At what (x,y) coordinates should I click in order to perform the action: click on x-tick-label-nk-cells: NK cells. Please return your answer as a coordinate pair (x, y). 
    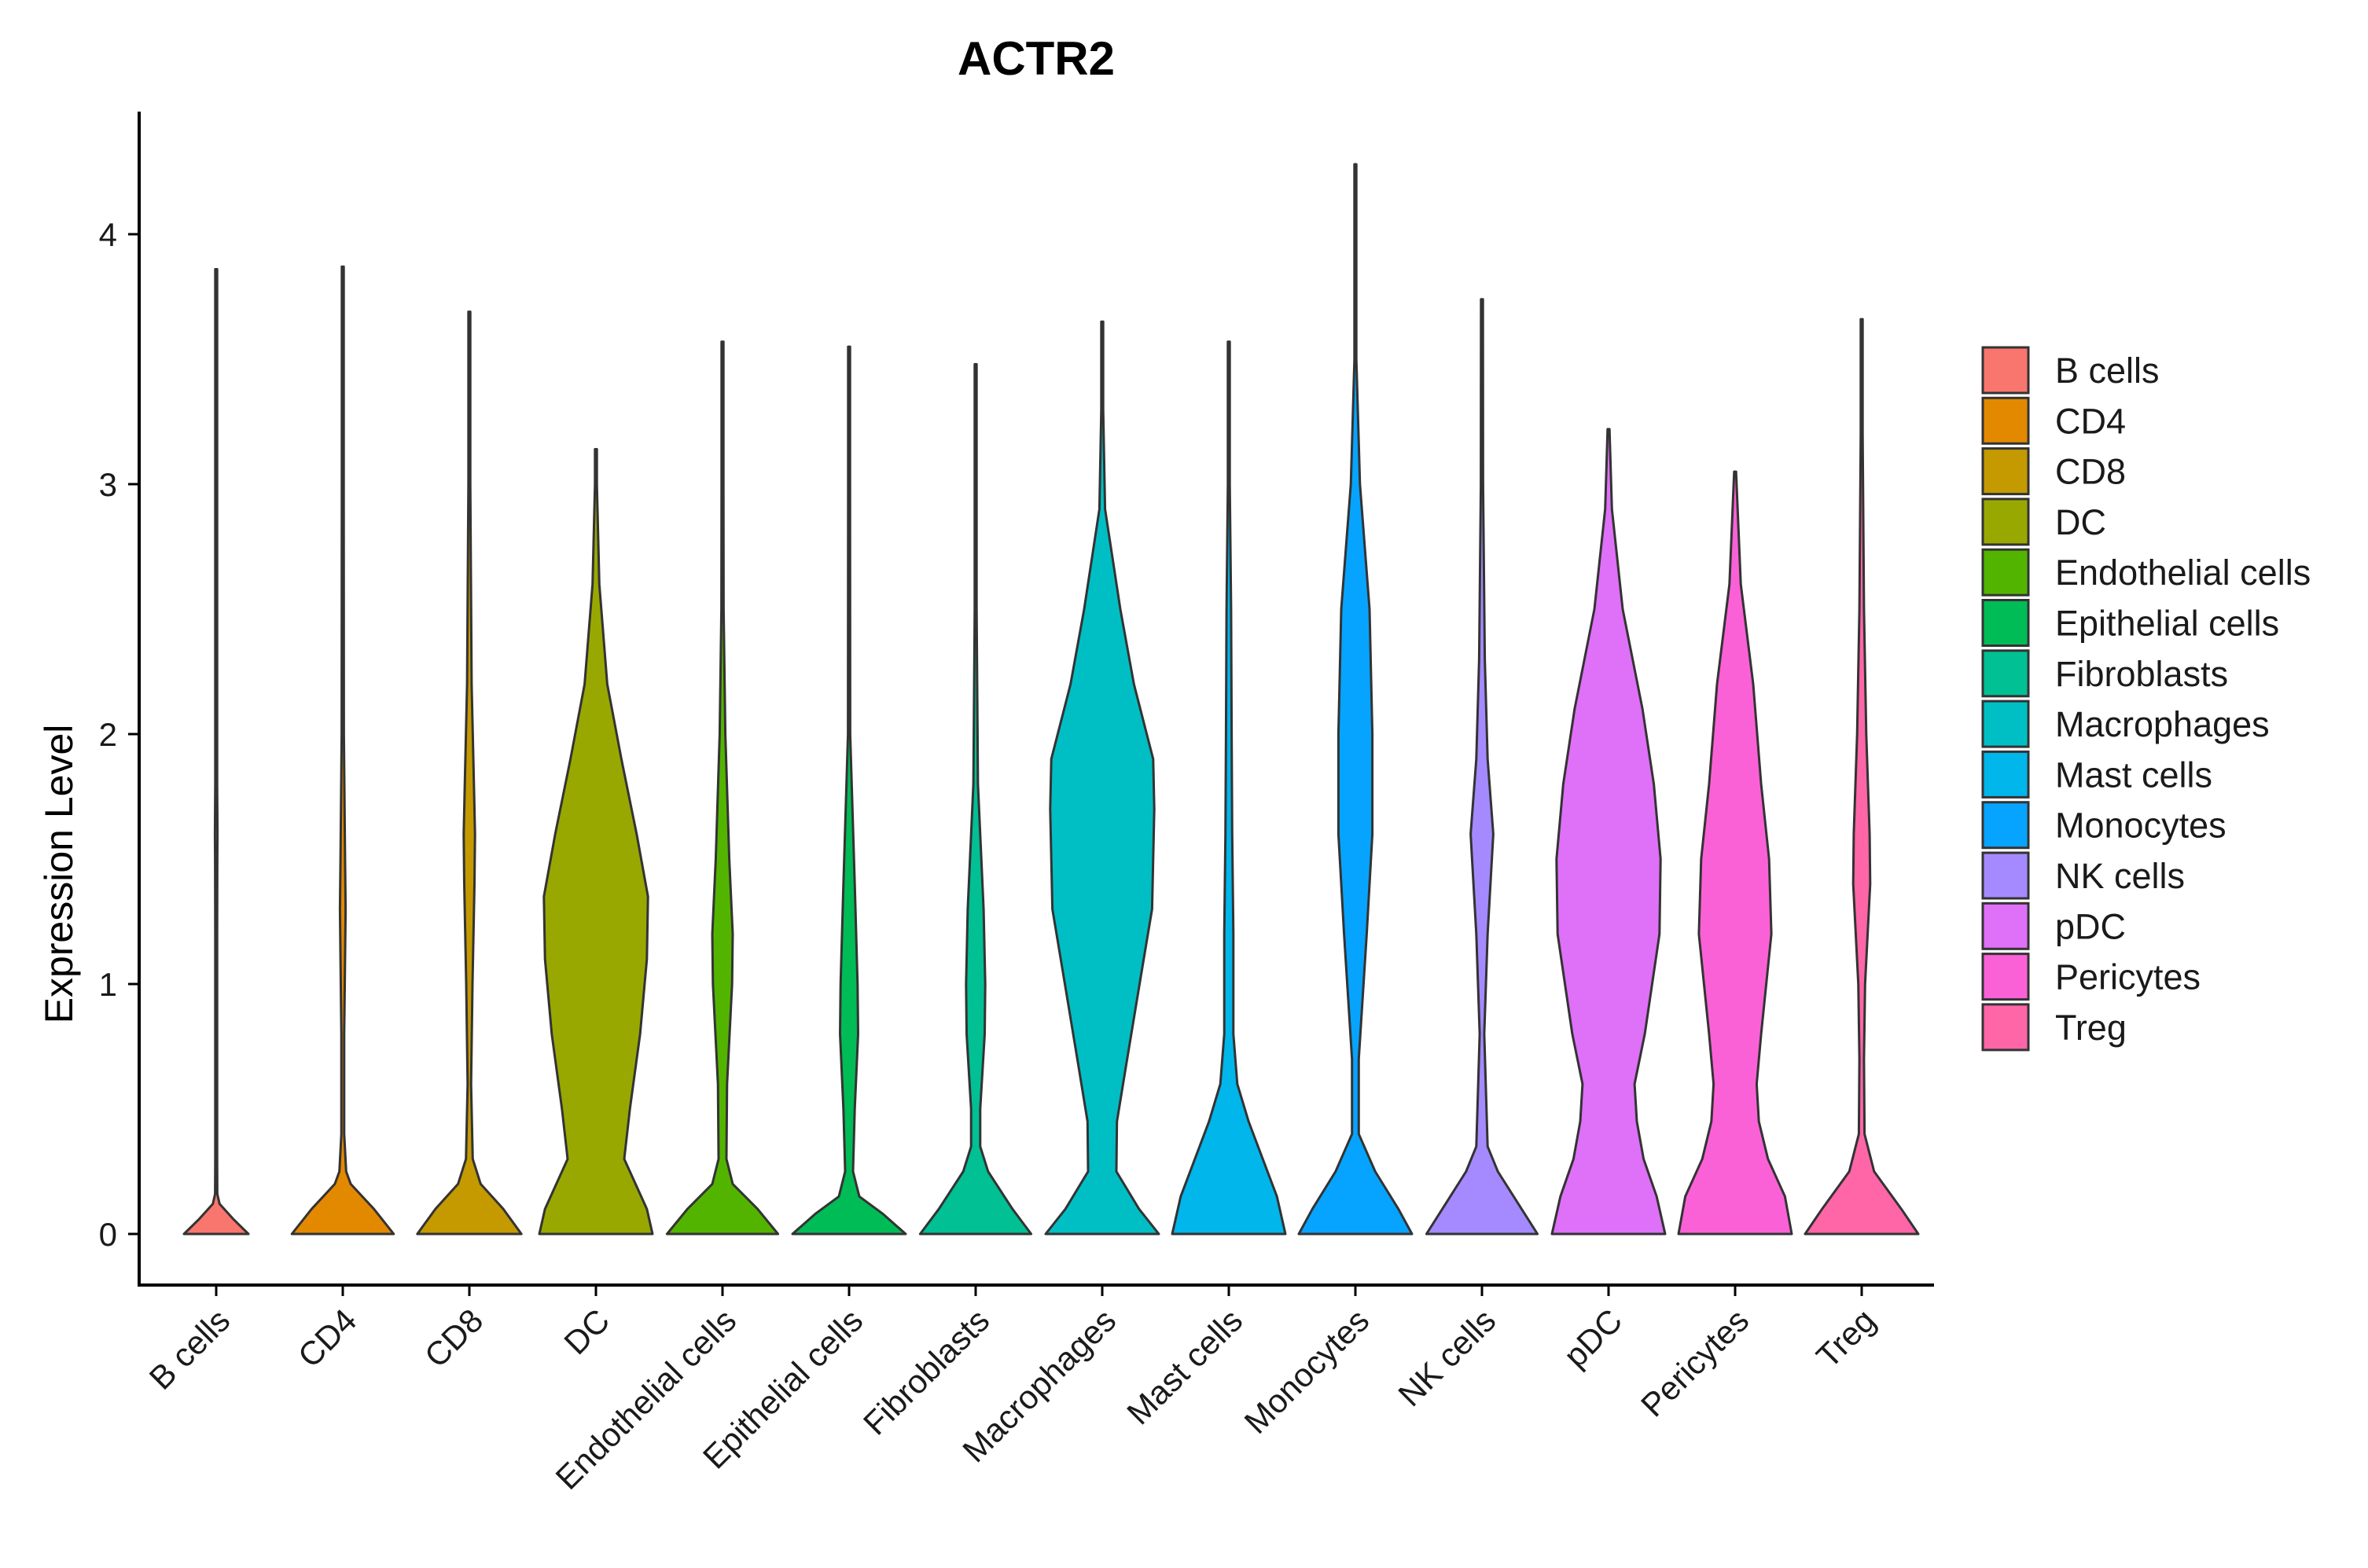
    Looking at the image, I should click on (1446, 1357).